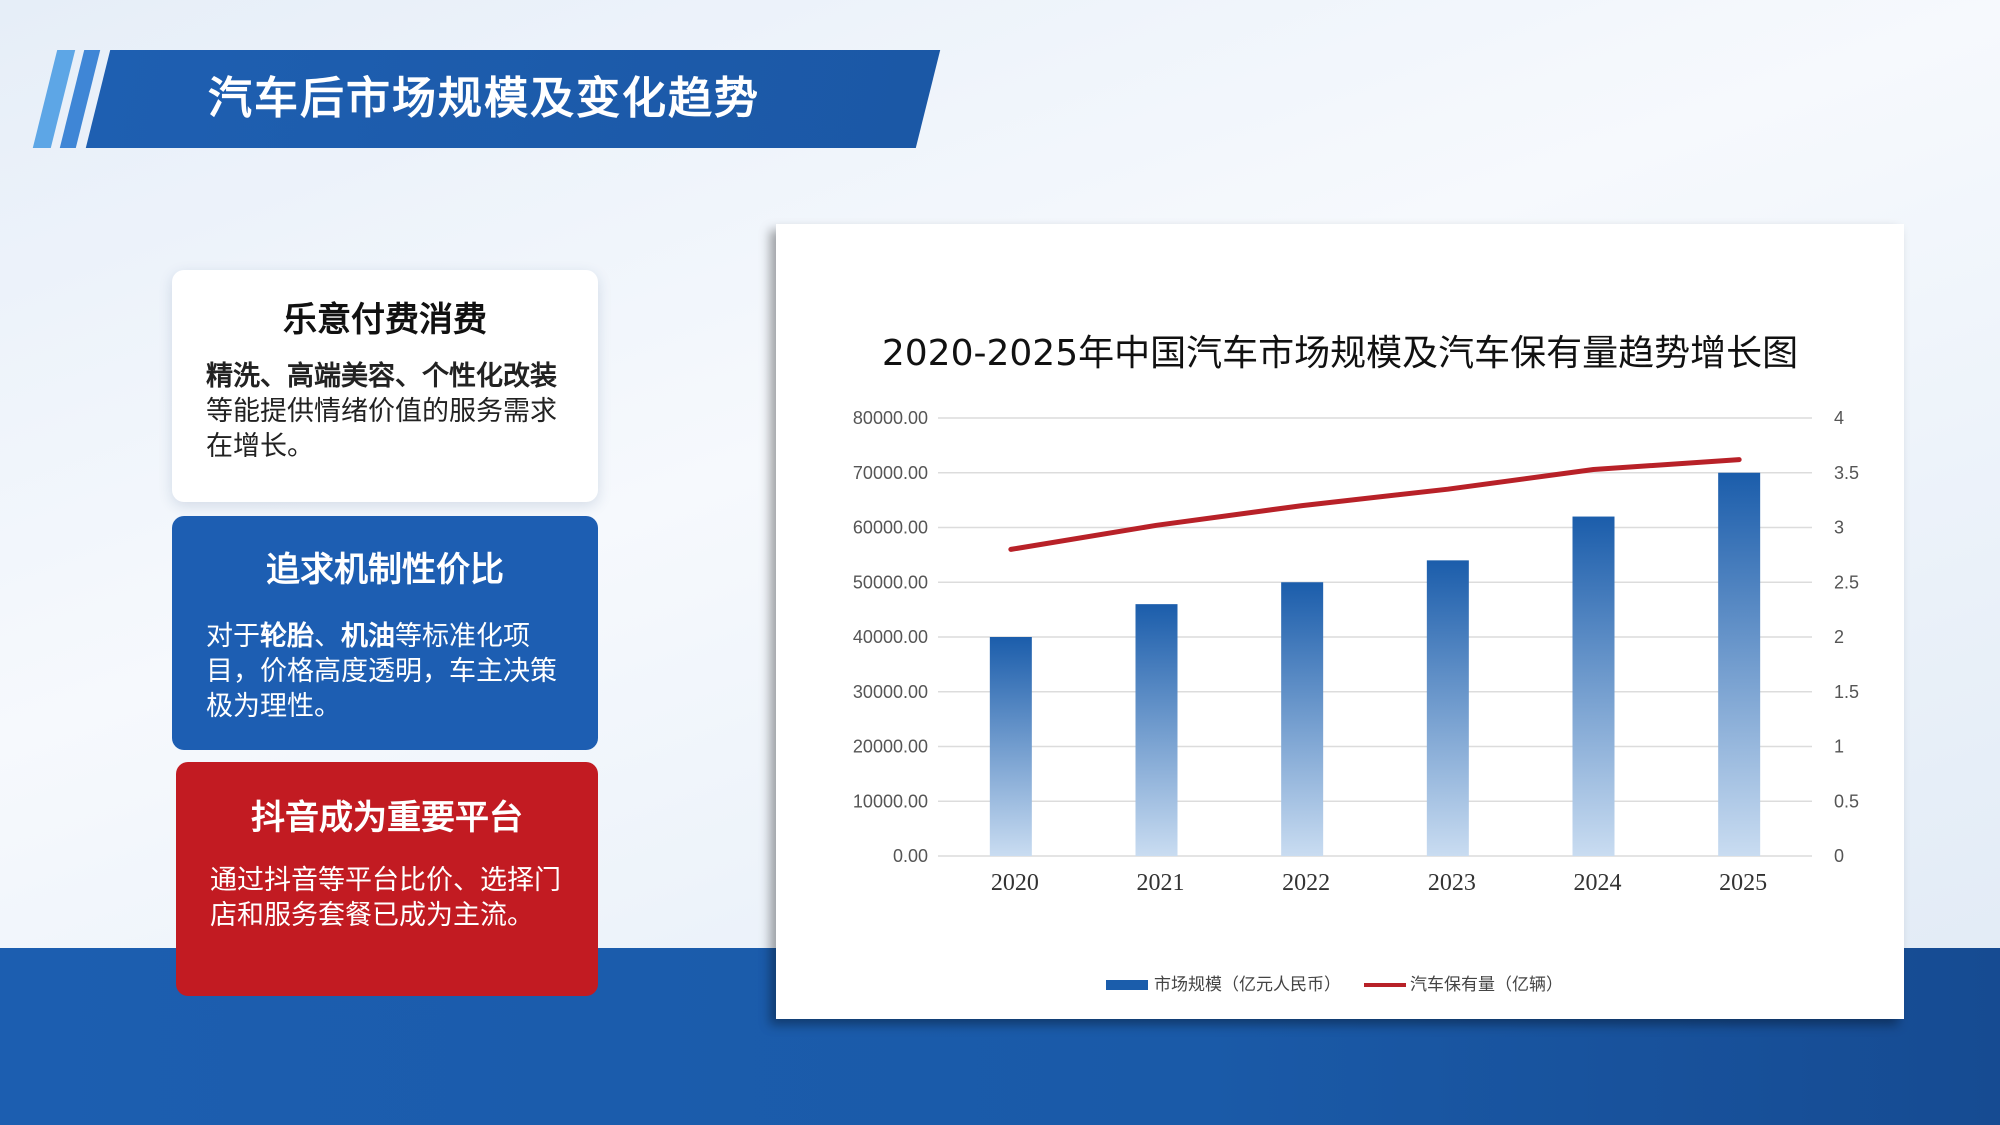  I want to click on card-text: 精洗、高端美容、个性化改装等能提供情绪价值的服务需求在增长。, so click(385, 411).